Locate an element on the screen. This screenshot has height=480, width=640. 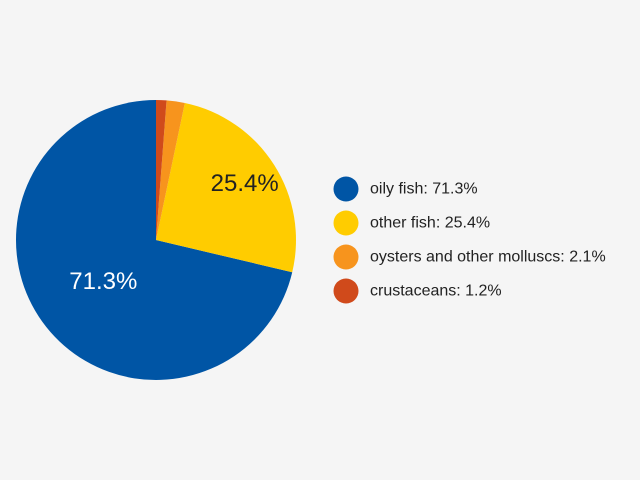
pie-slice-crustaceans is located at coordinates (161, 170).